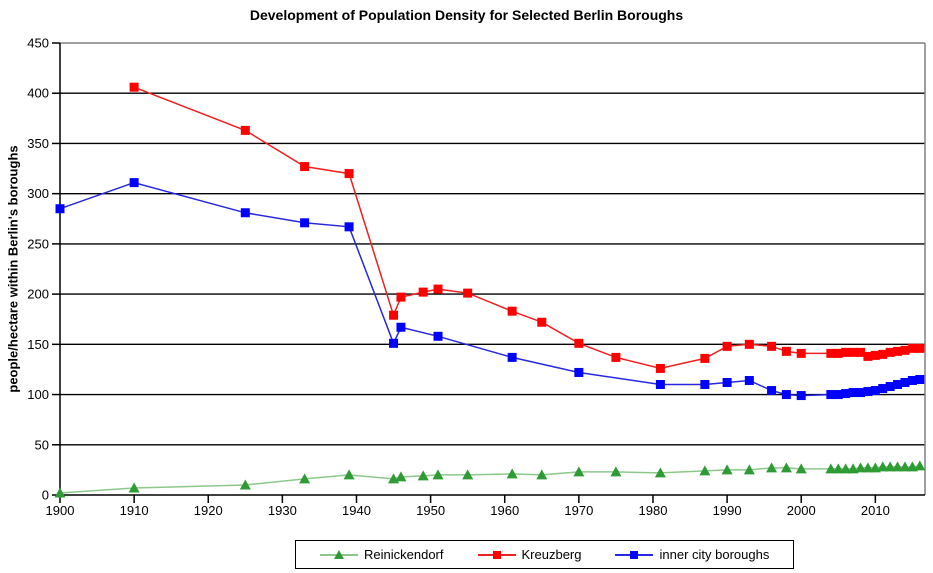 This screenshot has height=573, width=933. Describe the element at coordinates (579, 471) in the screenshot. I see `marker-reinickendorf-1970` at that location.